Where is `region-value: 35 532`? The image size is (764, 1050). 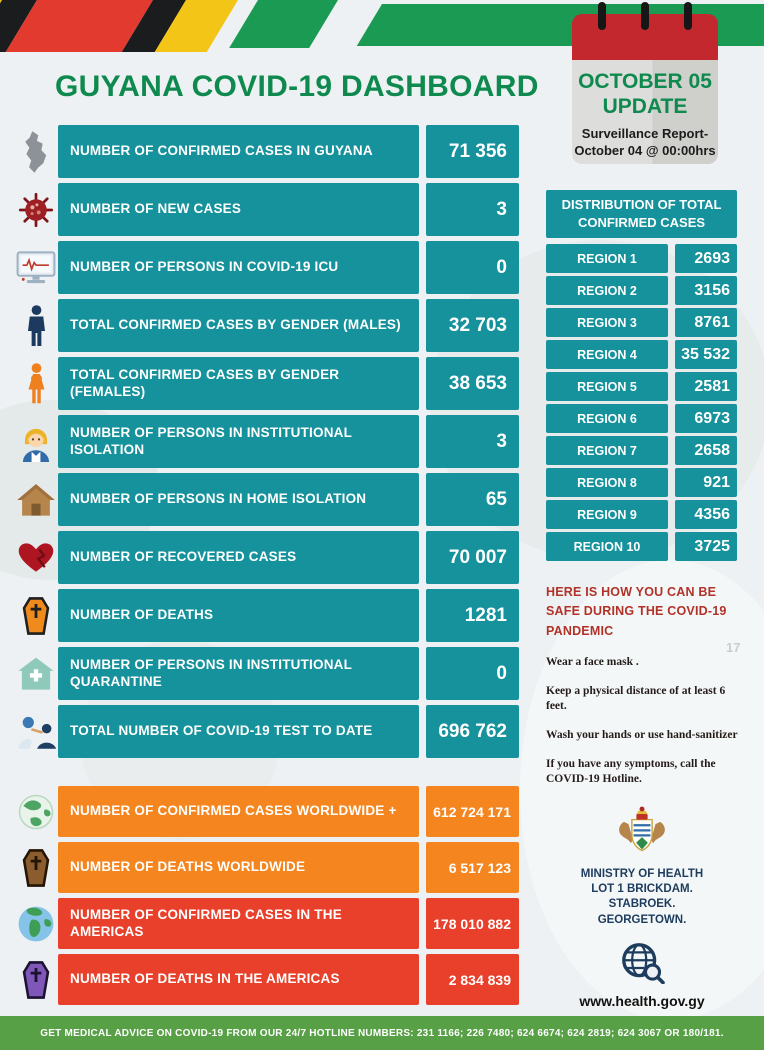
region-value: 35 532 is located at coordinates (706, 354).